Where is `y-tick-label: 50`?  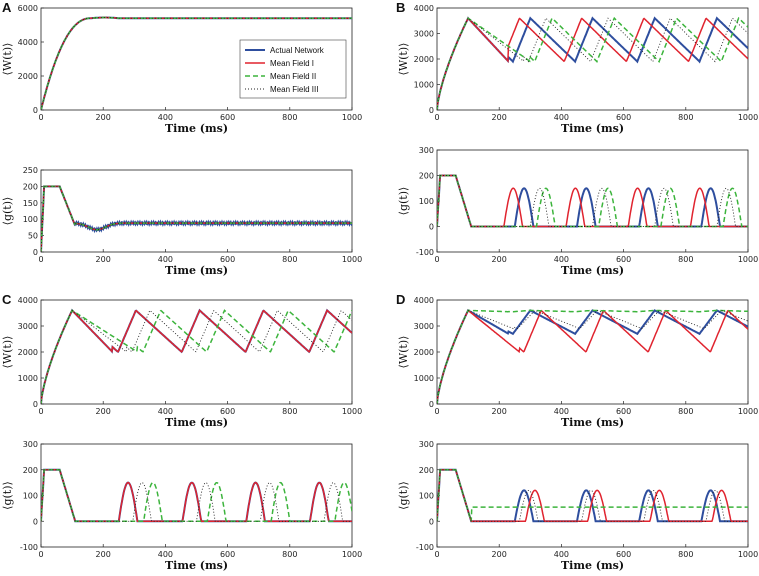 y-tick-label: 50 is located at coordinates (33, 236).